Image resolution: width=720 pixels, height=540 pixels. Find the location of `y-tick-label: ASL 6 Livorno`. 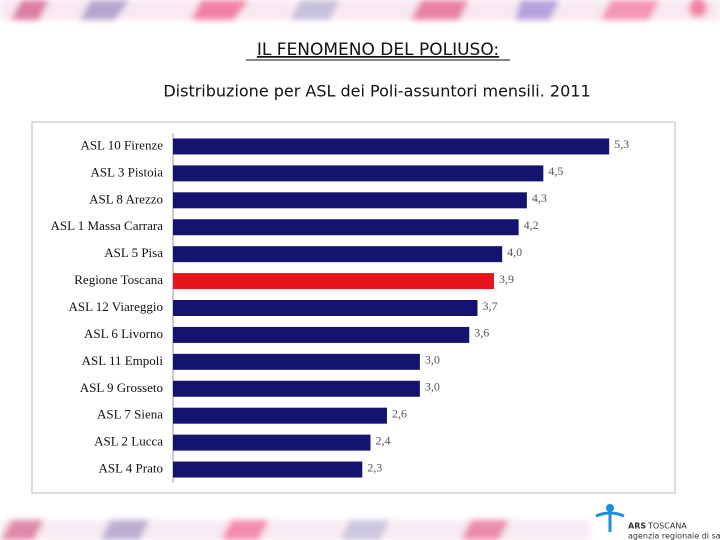

y-tick-label: ASL 6 Livorno is located at coordinates (123, 333).